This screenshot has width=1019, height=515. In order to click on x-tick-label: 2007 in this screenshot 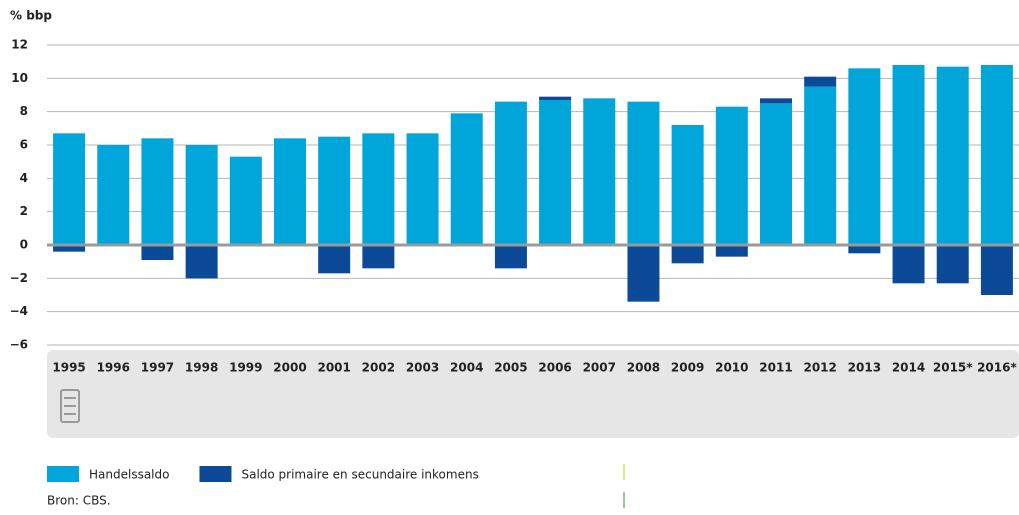, I will do `click(599, 368)`.